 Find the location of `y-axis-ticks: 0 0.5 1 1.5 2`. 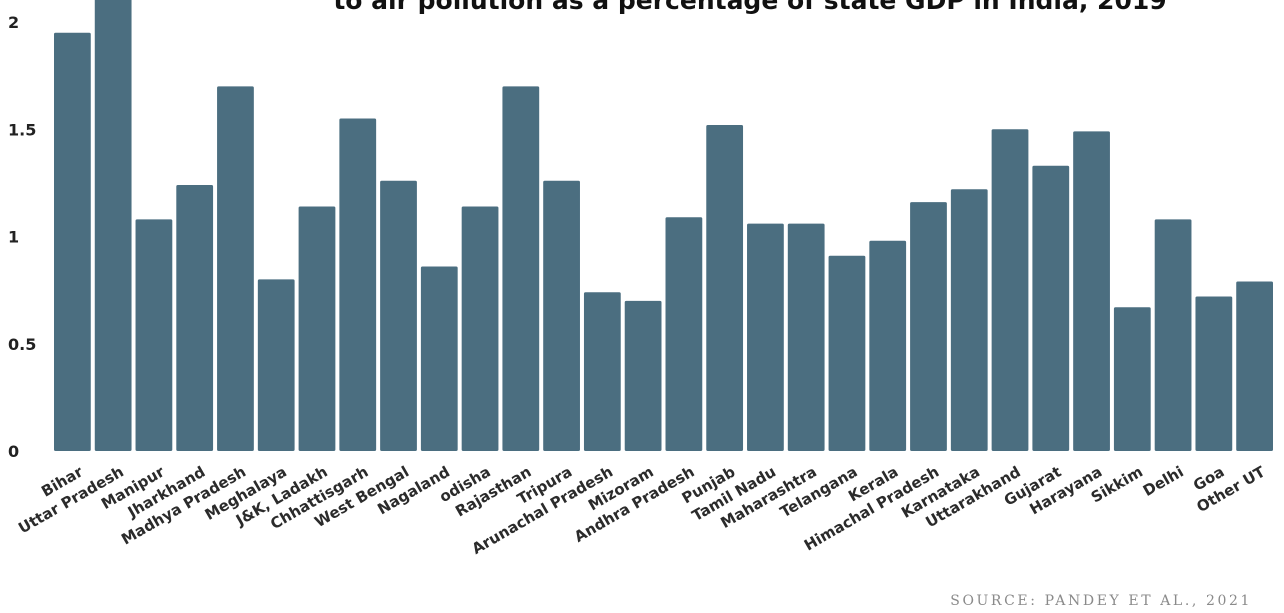

y-axis-ticks: 0 0.5 1 1.5 2 is located at coordinates (22, 237).